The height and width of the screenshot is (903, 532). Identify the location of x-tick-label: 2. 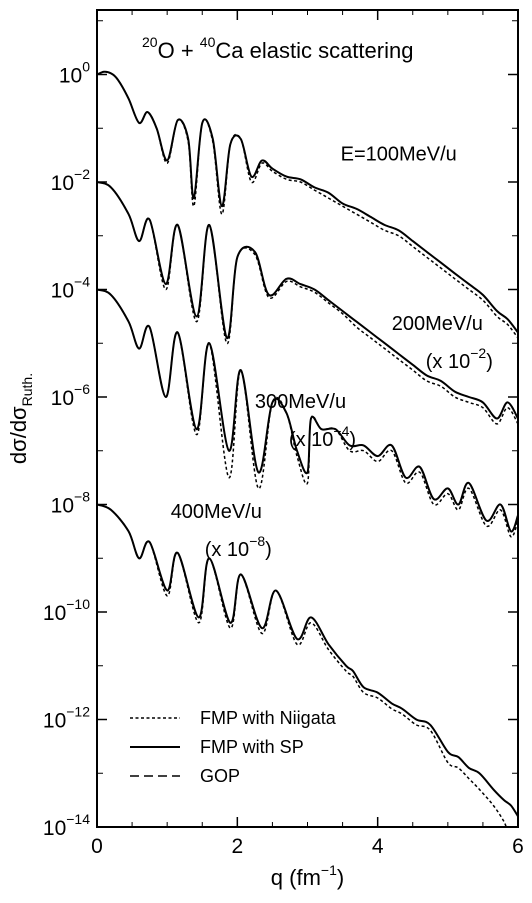
(237, 846).